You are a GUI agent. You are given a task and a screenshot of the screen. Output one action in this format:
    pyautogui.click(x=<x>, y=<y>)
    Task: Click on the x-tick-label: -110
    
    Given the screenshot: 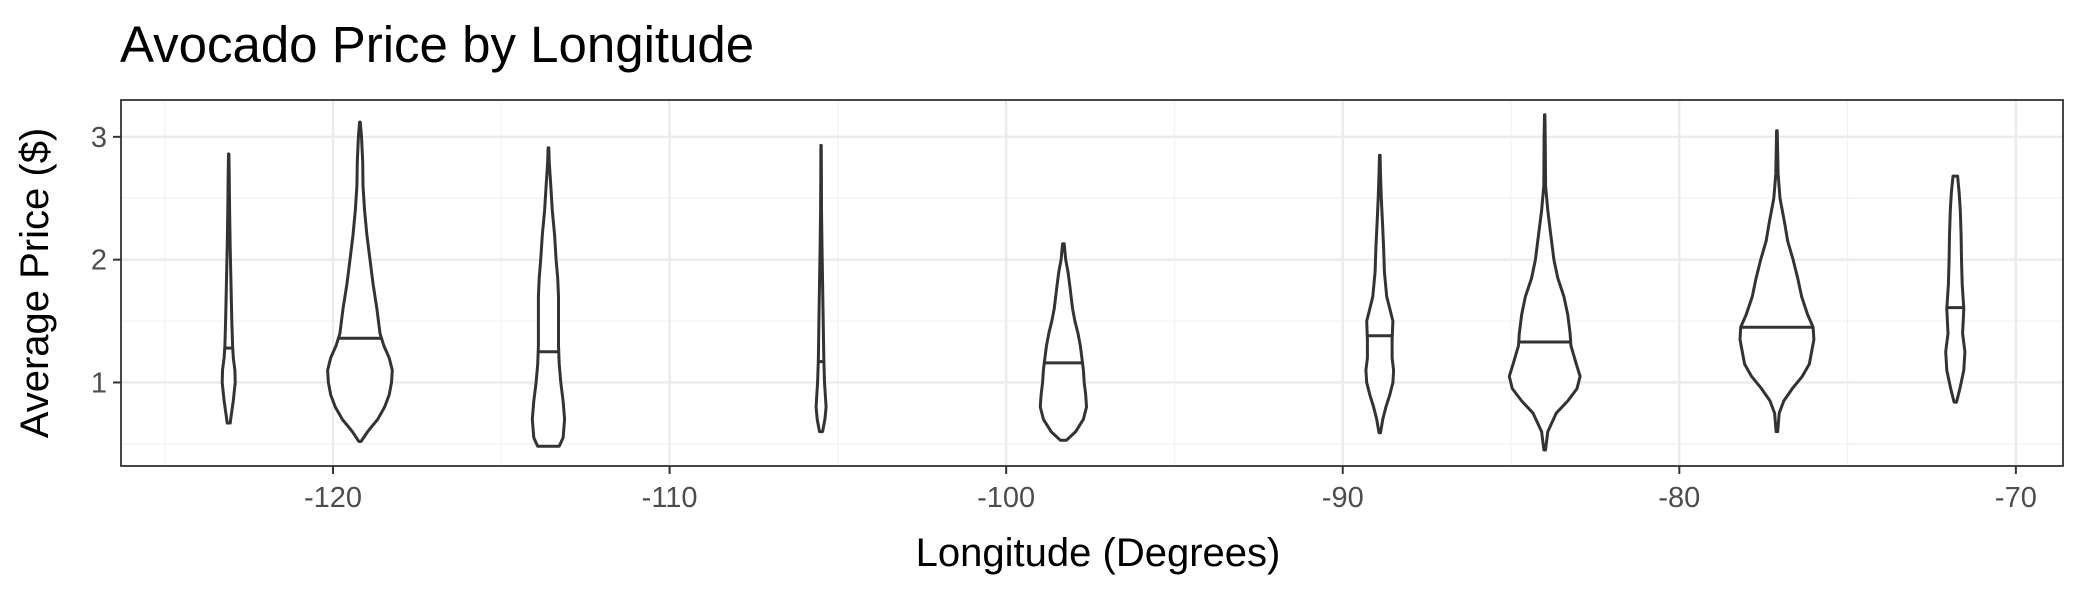 What is the action you would take?
    pyautogui.click(x=670, y=498)
    